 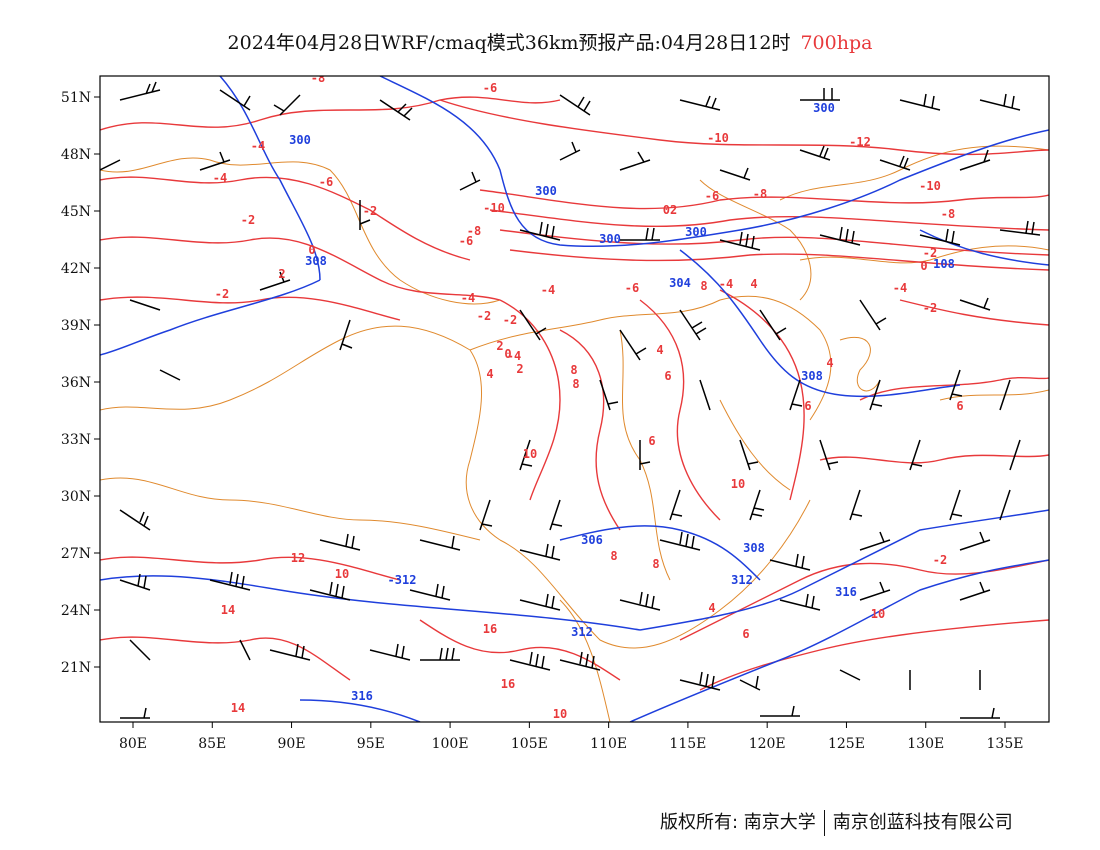 I want to click on lon-tick-label: 135E, so click(x=1005, y=744).